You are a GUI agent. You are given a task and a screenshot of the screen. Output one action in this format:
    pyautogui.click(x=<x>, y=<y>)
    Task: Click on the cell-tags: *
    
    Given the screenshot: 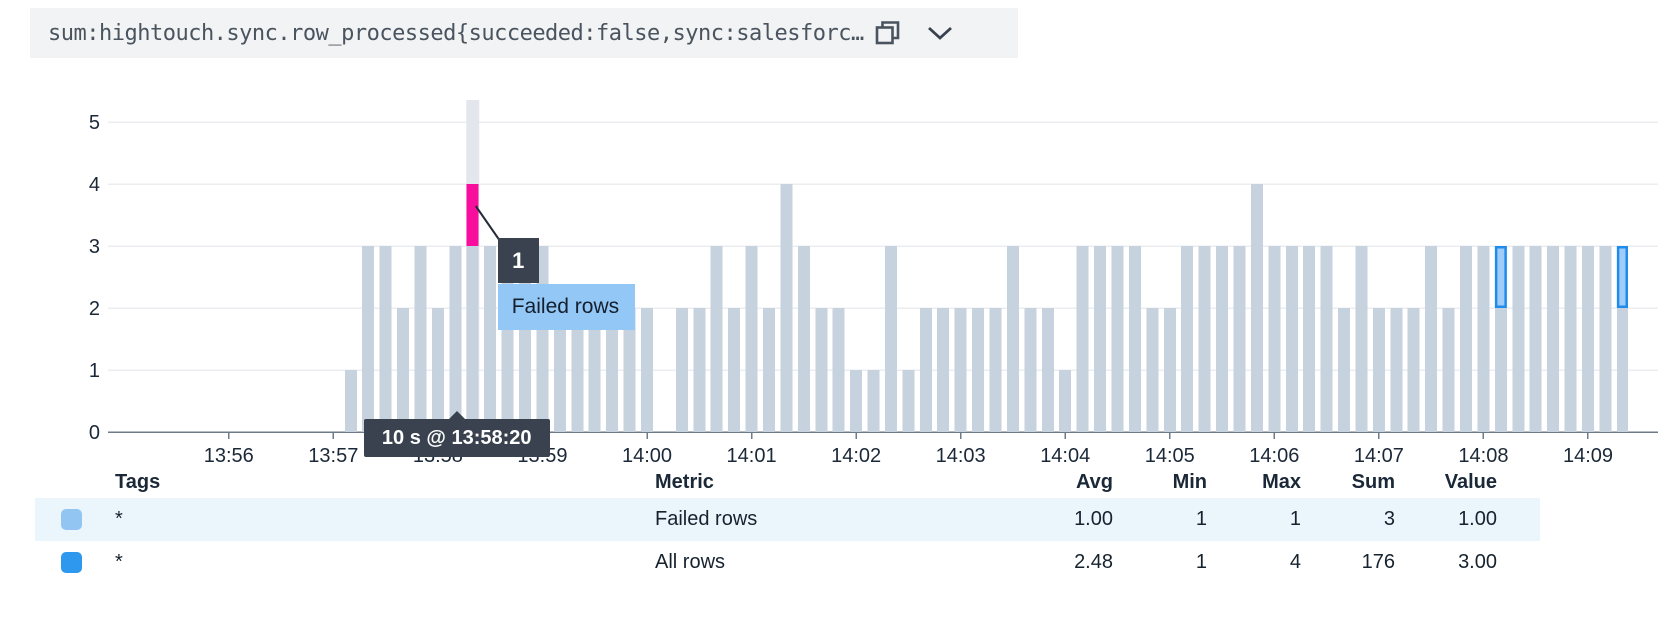 What is the action you would take?
    pyautogui.click(x=119, y=519)
    